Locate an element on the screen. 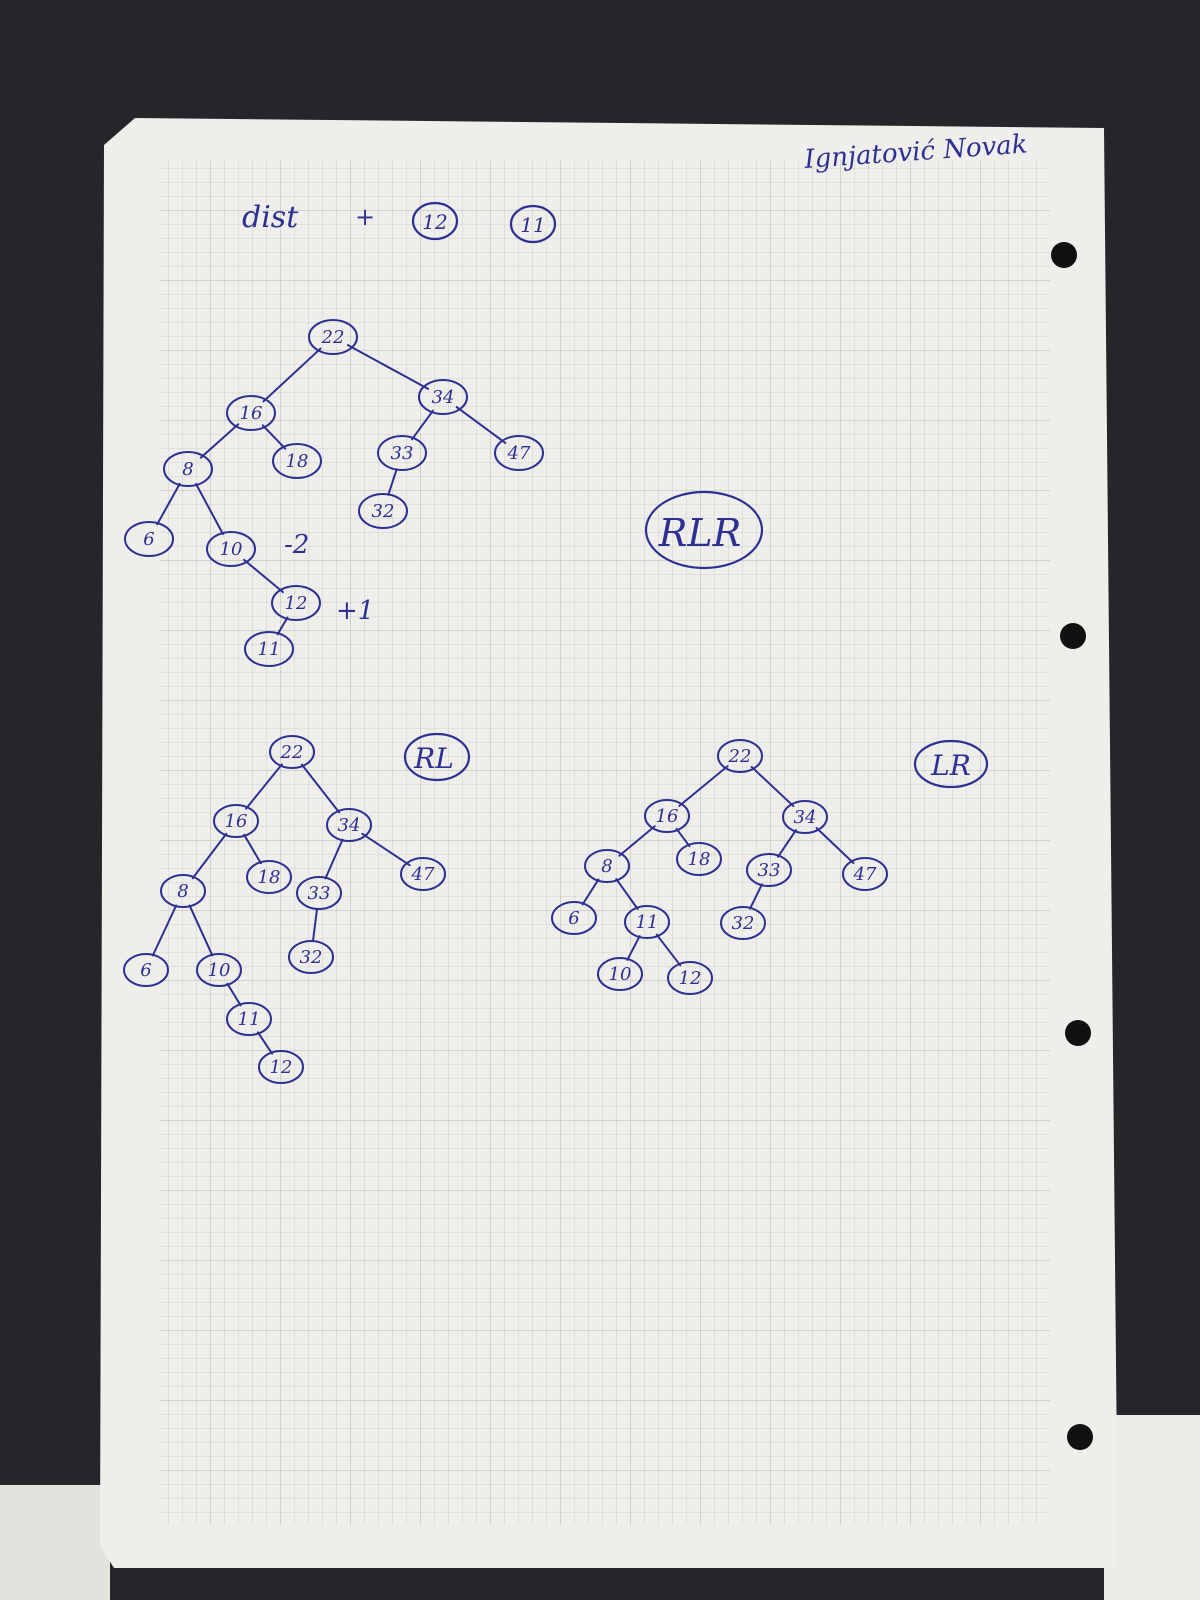  balance-factor: +1 is located at coordinates (355, 611).